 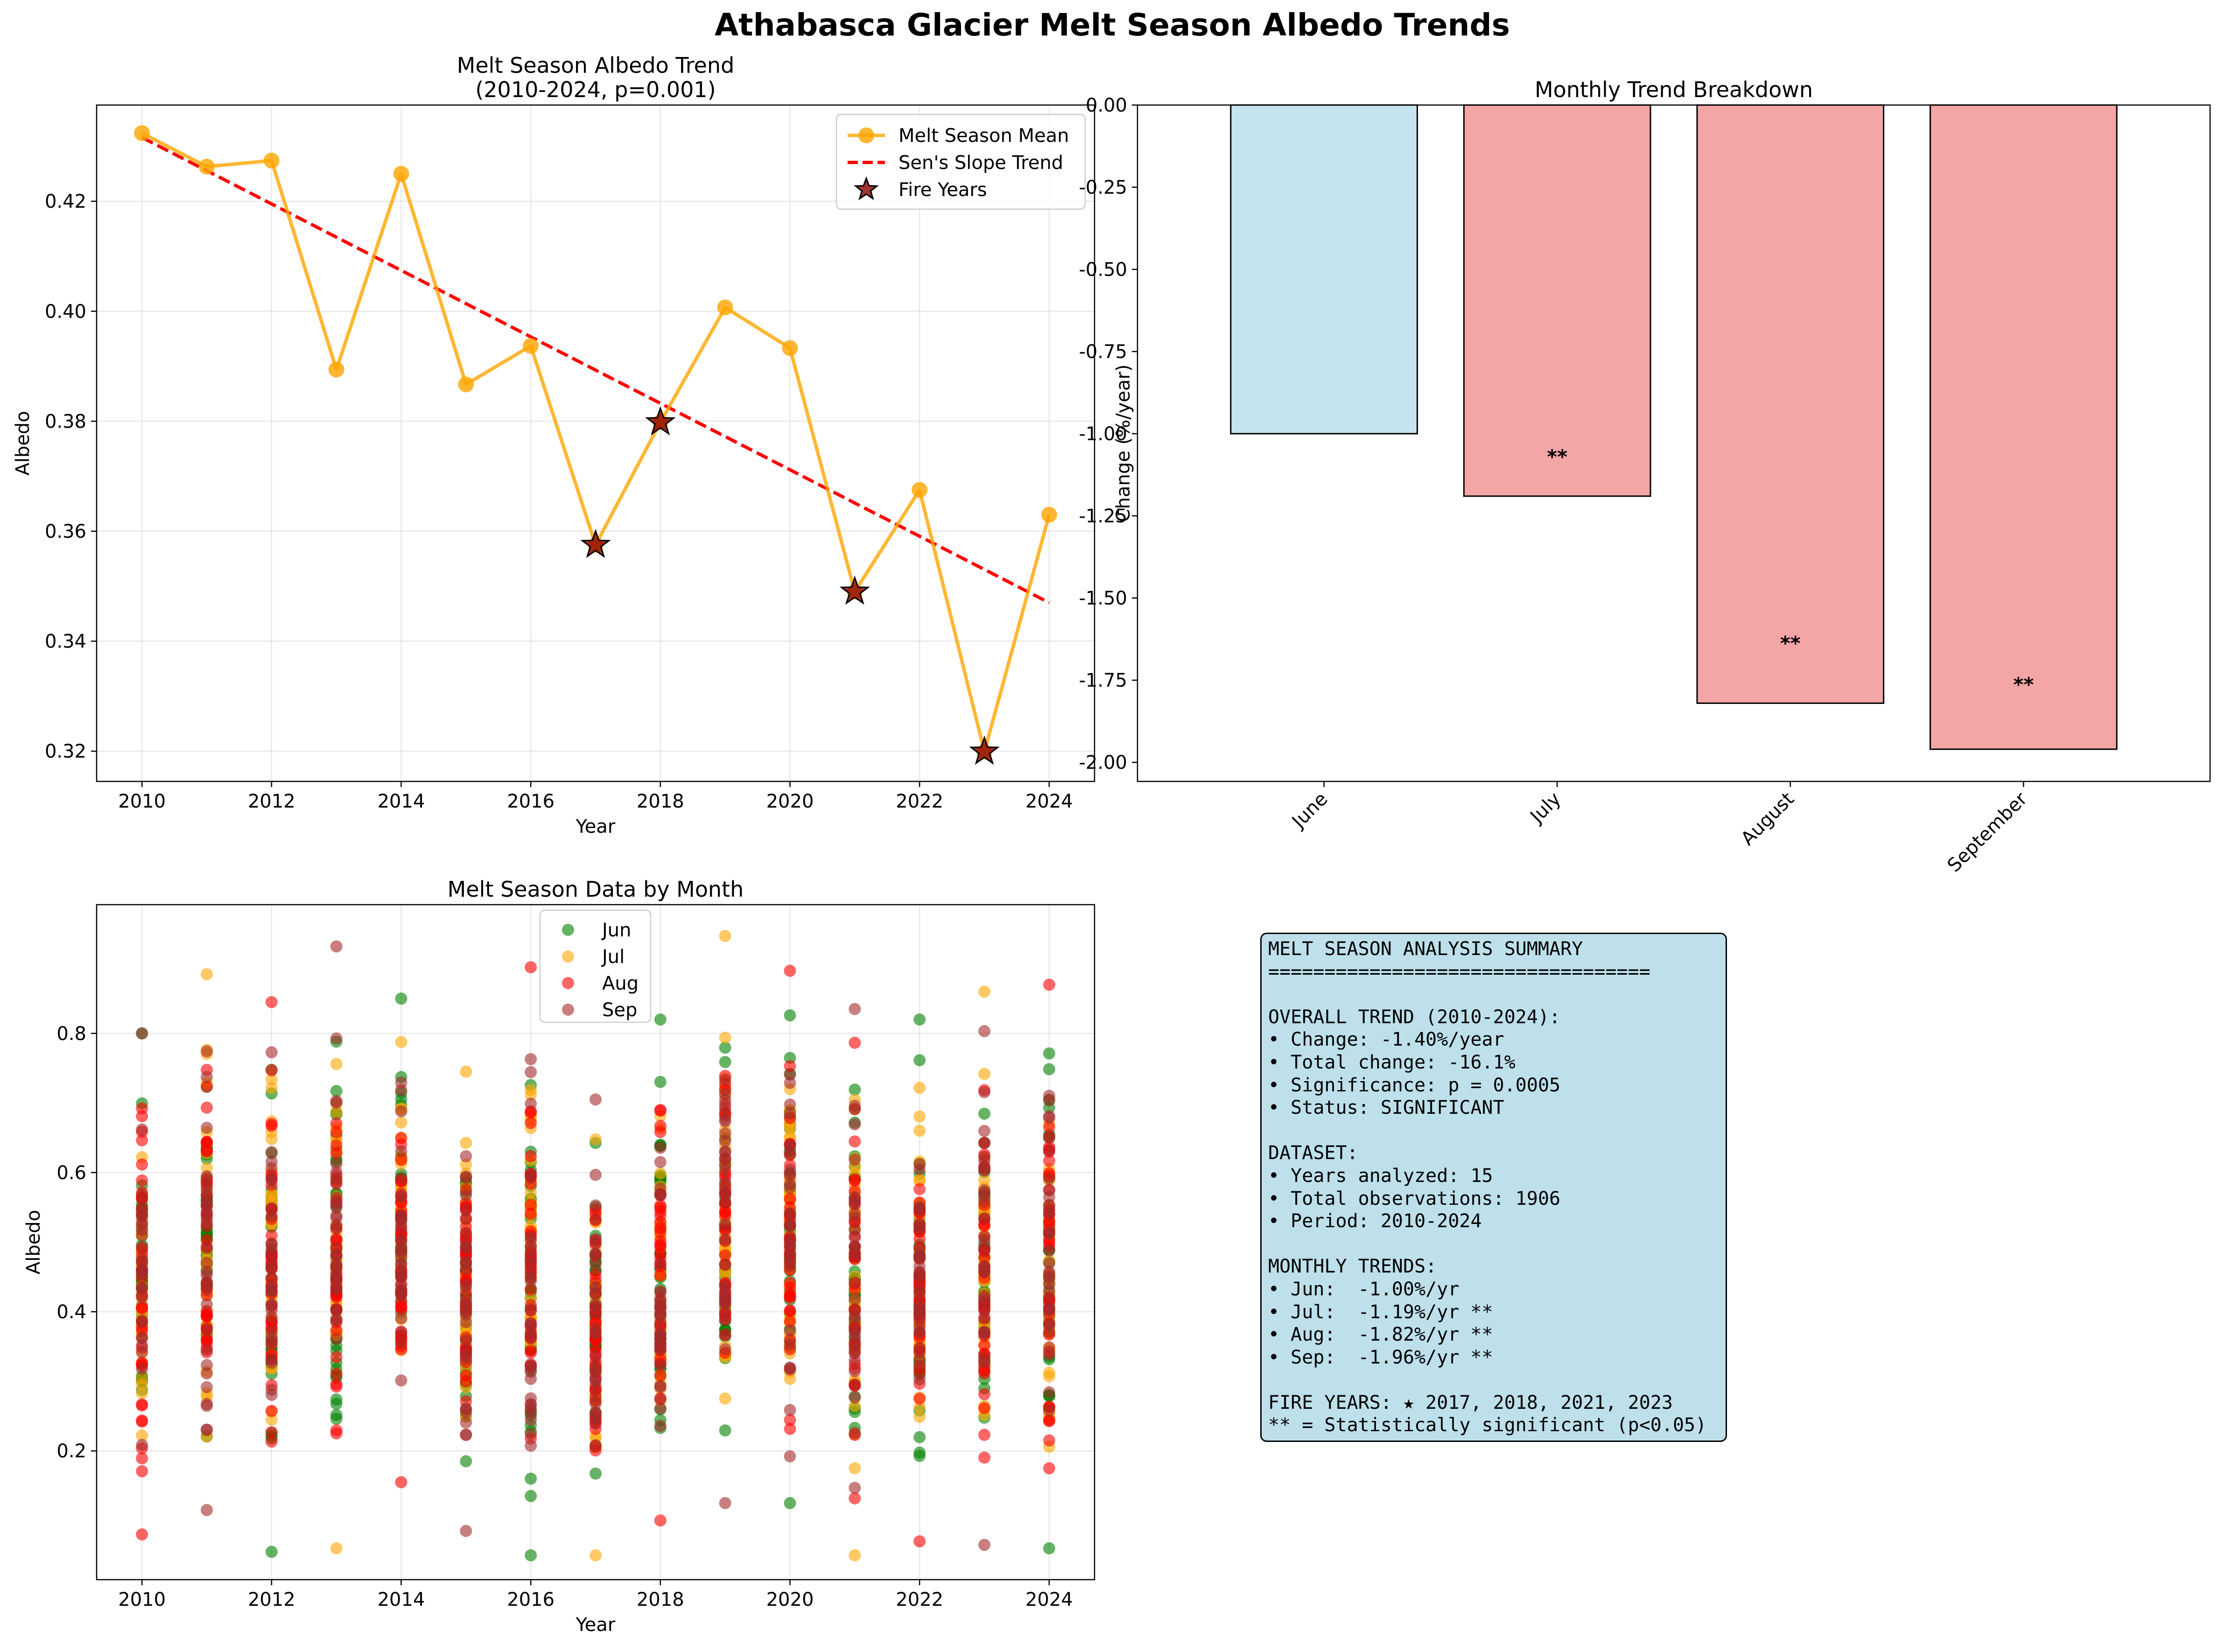 I want to click on x-tick-label: 2010, so click(x=142, y=801).